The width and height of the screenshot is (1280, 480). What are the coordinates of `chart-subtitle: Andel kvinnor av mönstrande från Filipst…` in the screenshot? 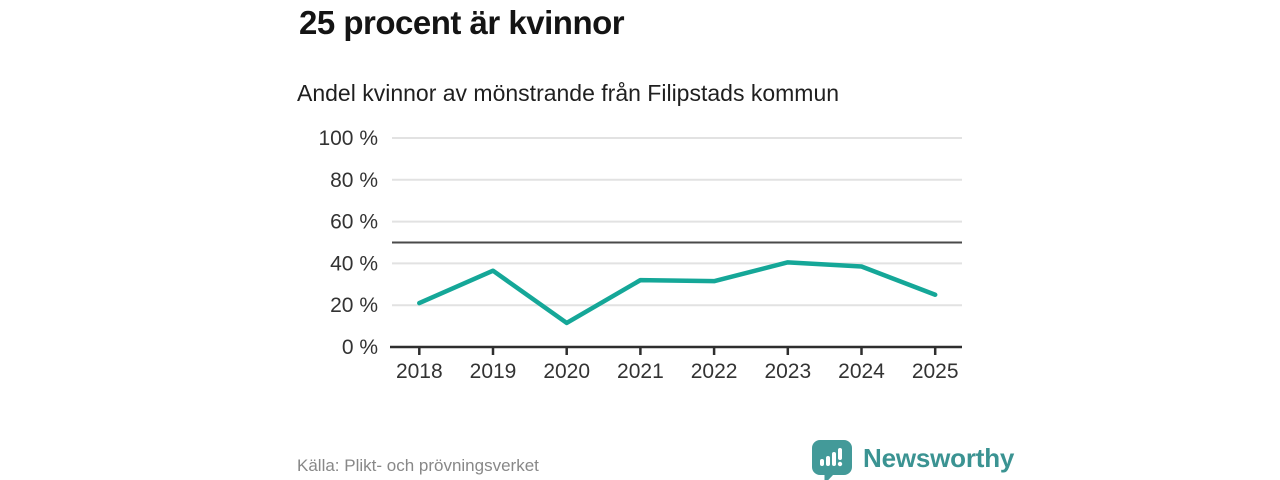 It's located at (568, 93).